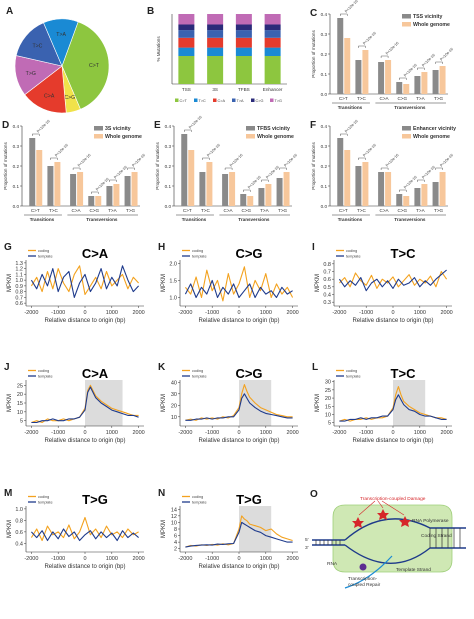 Image resolution: width=474 pixels, height=619 pixels. What do you see at coordinates (264, 210) in the screenshot?
I see `x-tick-label: T>A` at bounding box center [264, 210].